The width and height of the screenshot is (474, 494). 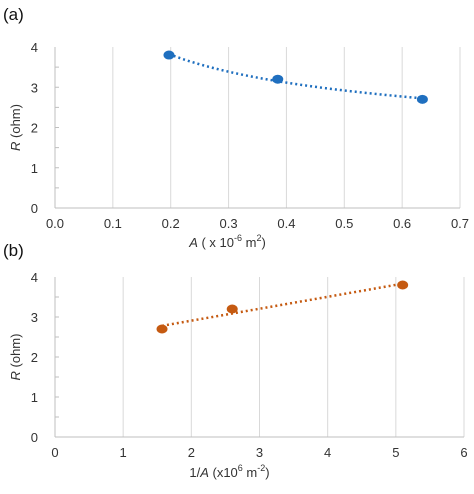 What do you see at coordinates (54, 452) in the screenshot?
I see `x-tick-label: 0` at bounding box center [54, 452].